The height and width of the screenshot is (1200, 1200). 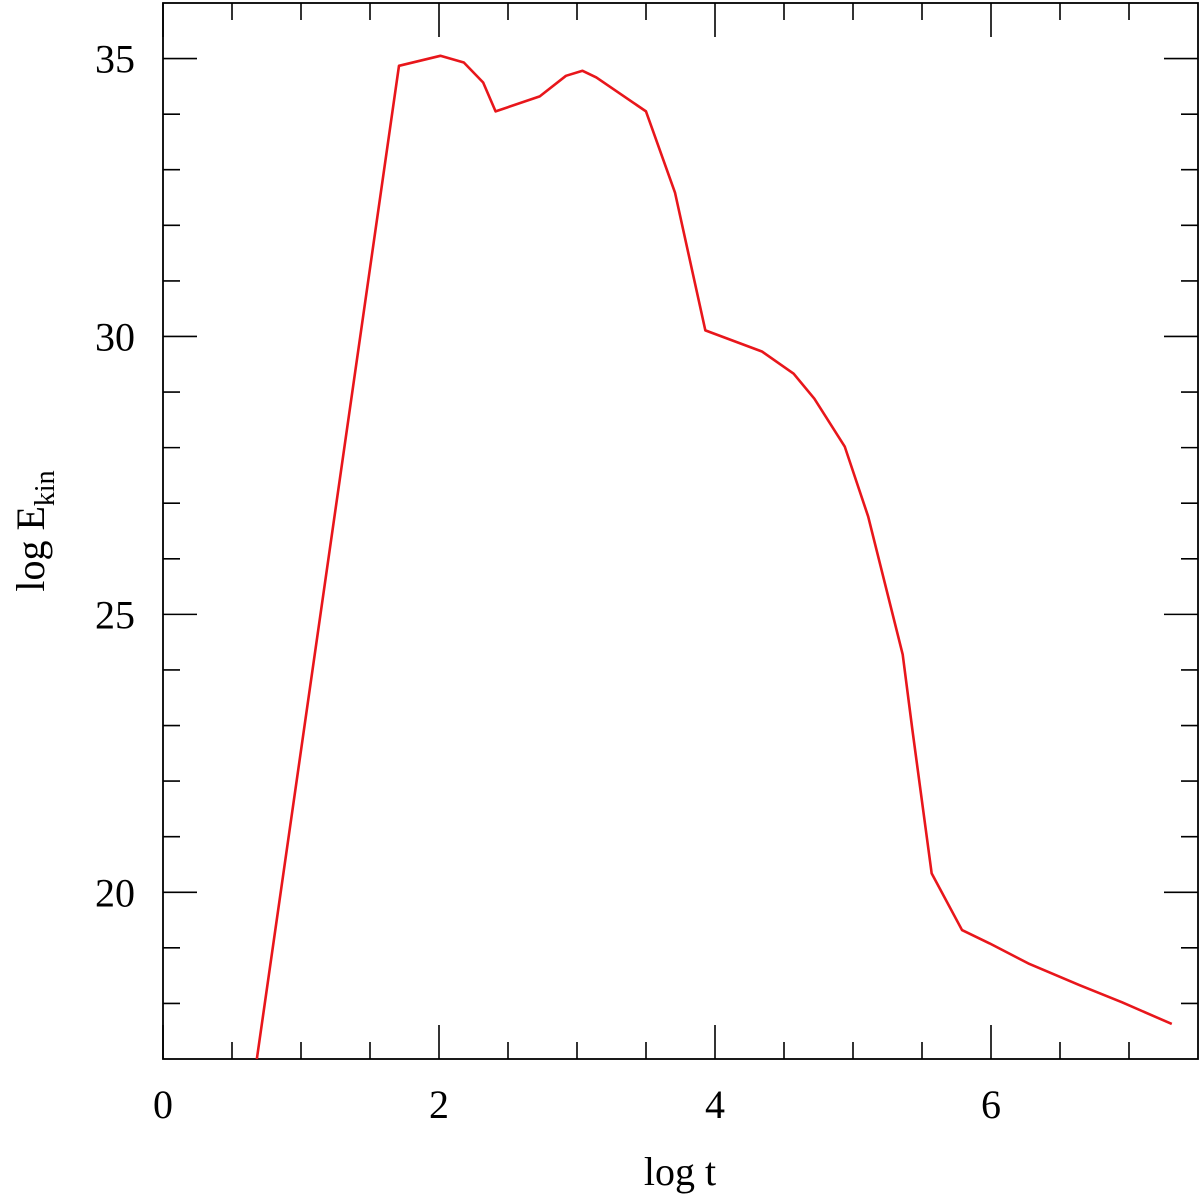 I want to click on y-tick-label: 30, so click(x=115, y=336).